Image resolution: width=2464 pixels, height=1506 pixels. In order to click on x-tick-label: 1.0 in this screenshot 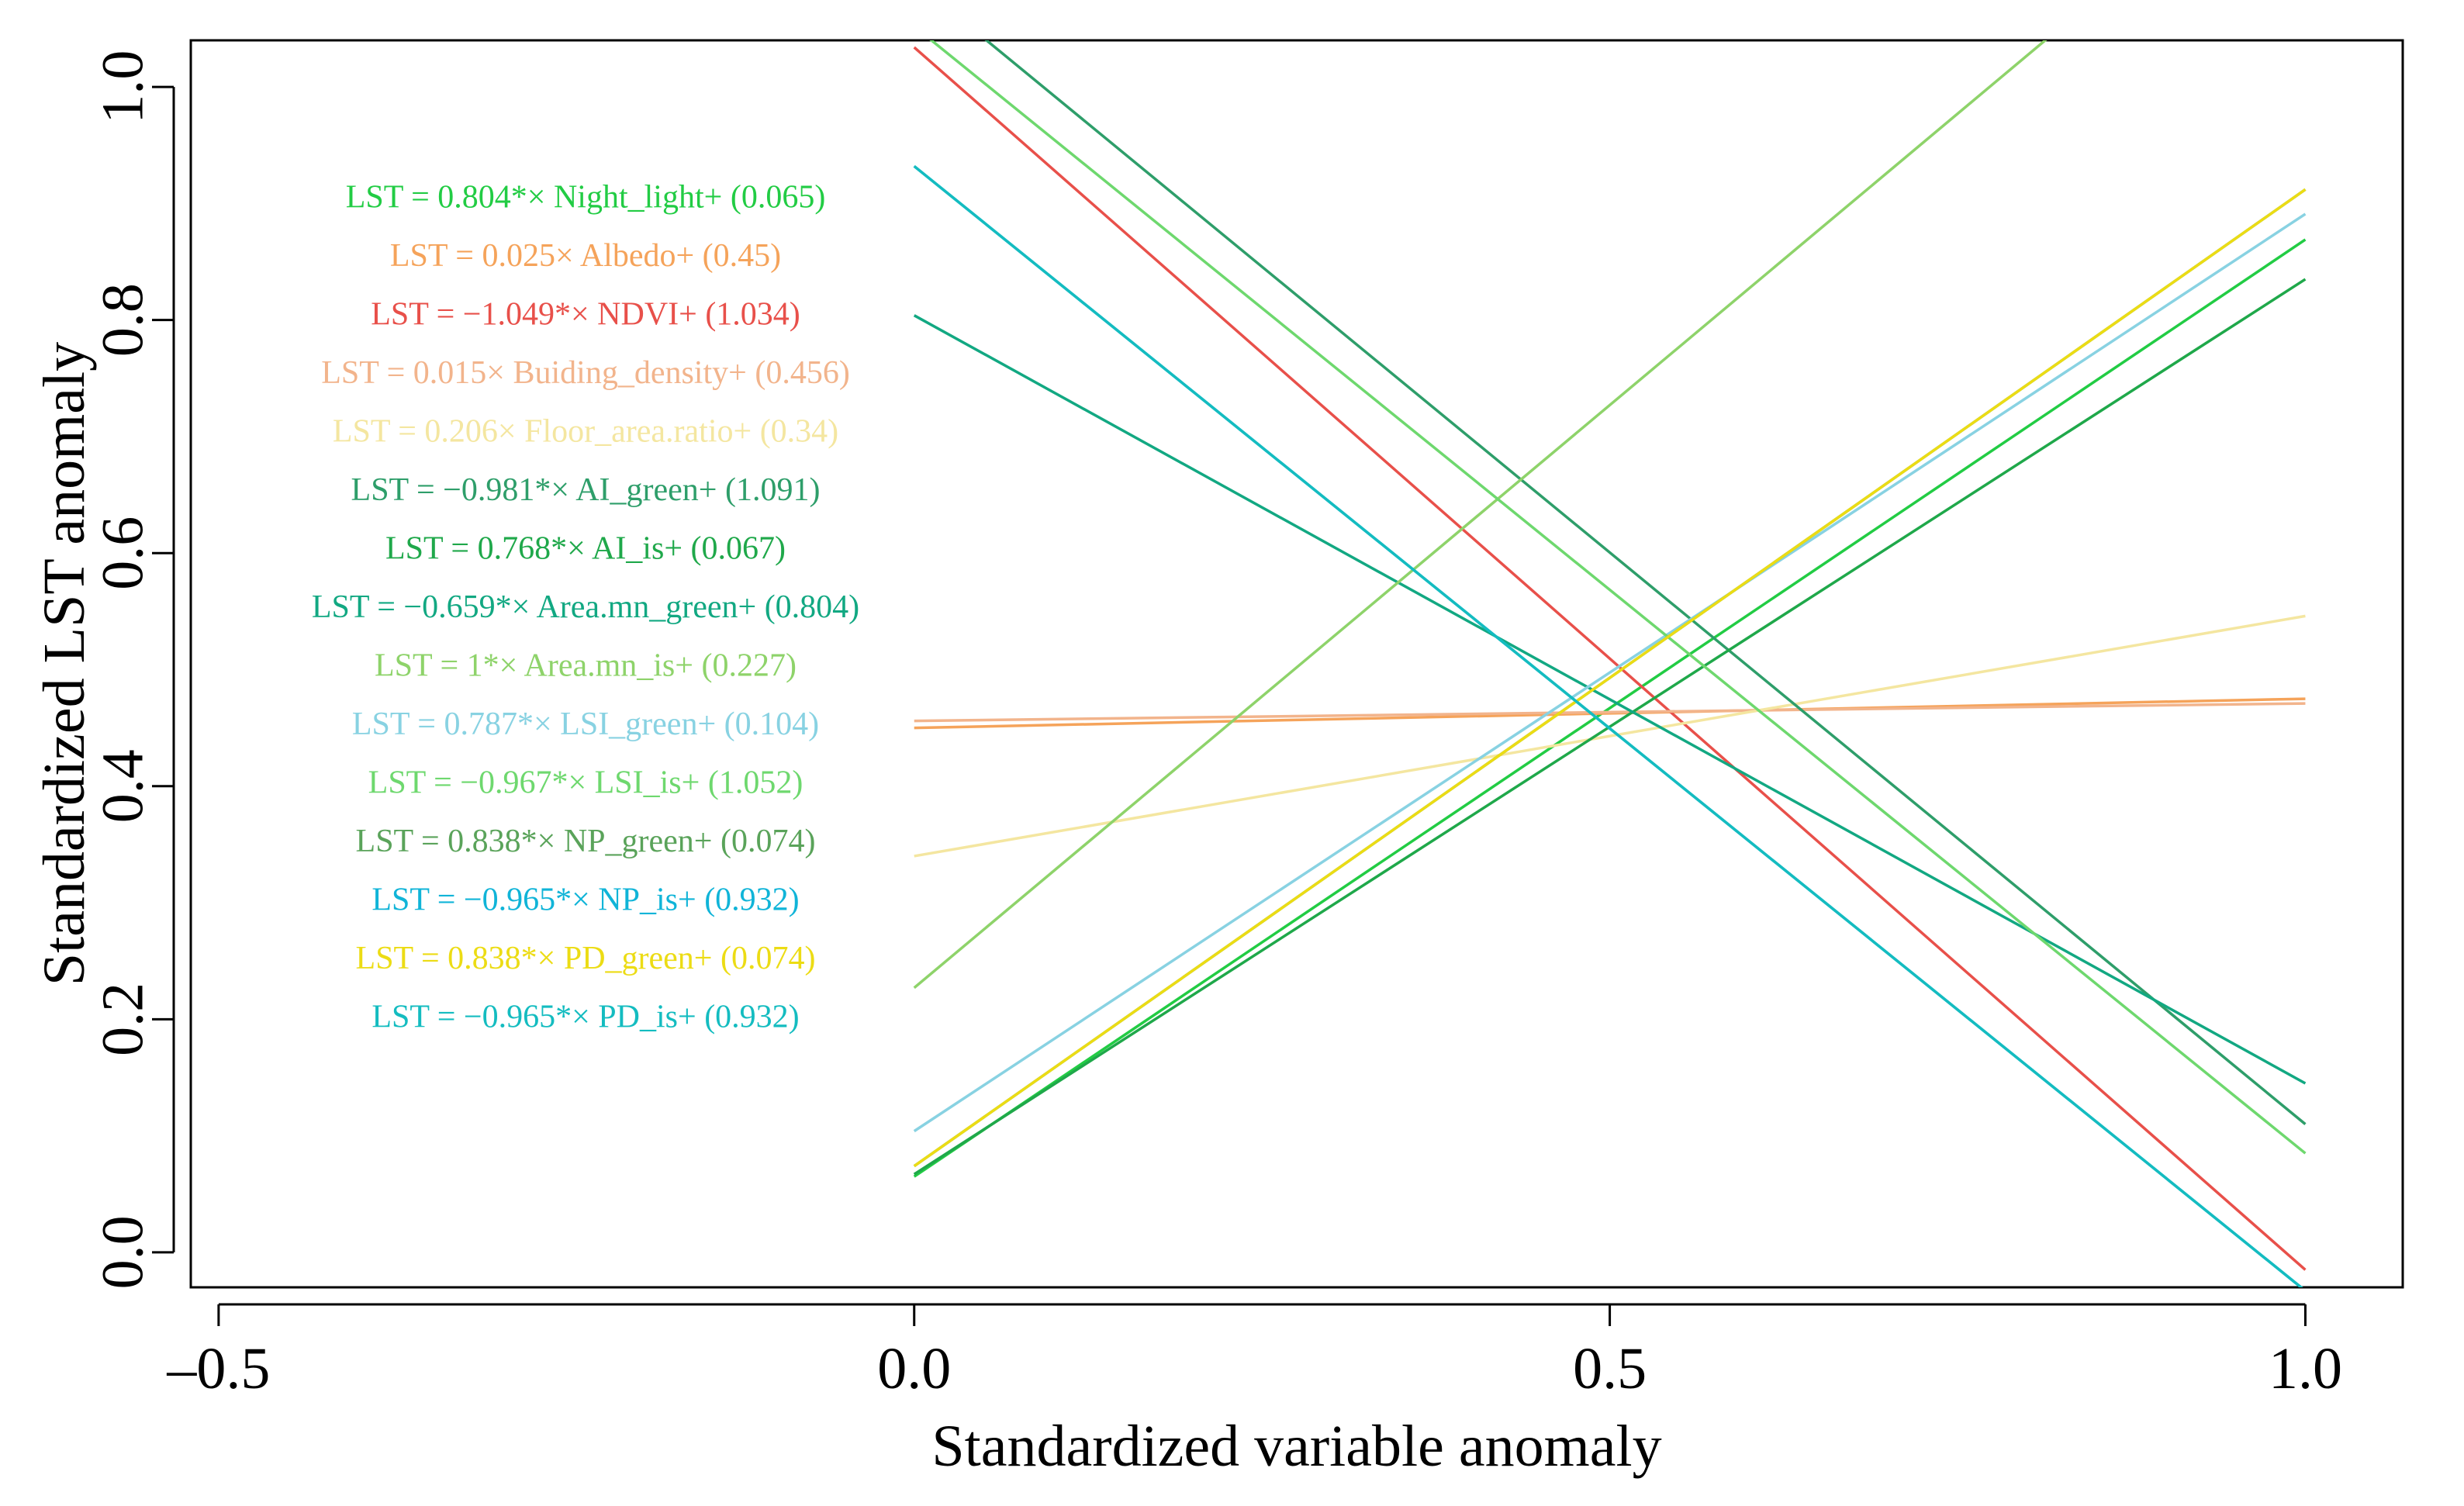, I will do `click(2305, 1368)`.